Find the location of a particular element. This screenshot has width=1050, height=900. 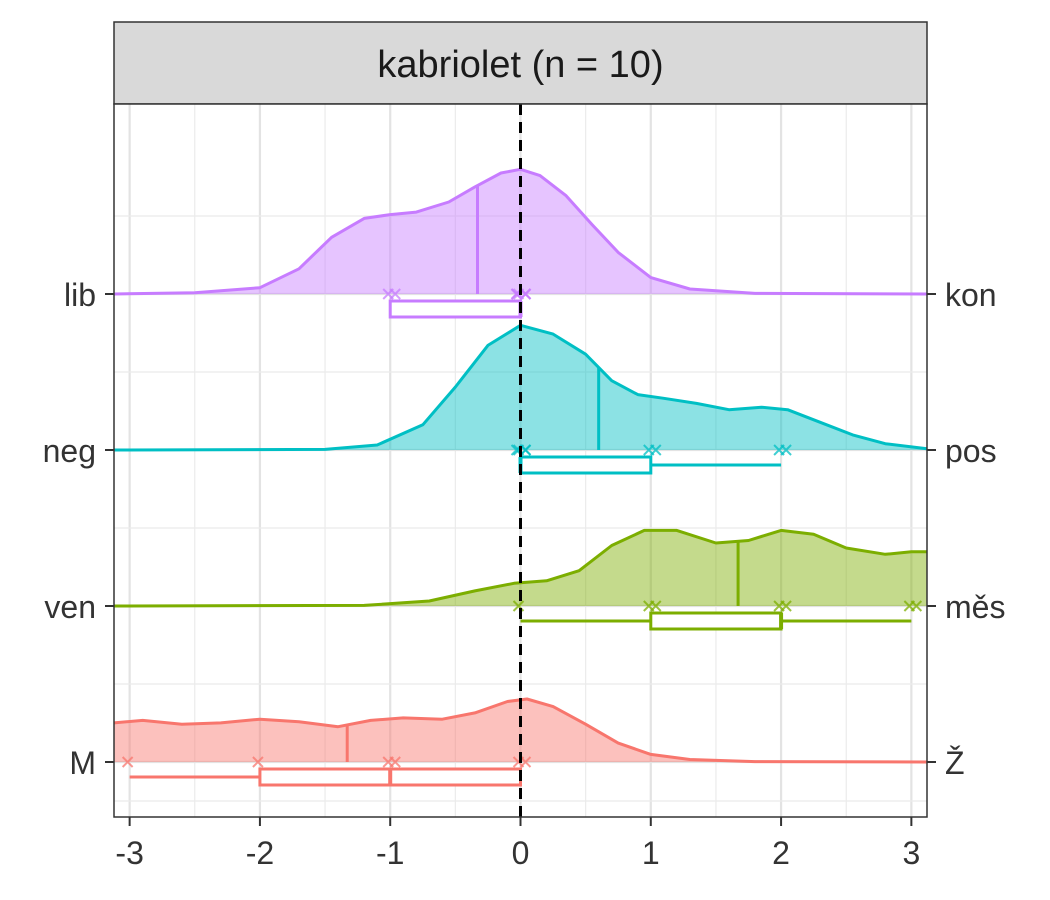

row-neg is located at coordinates (520, 399).